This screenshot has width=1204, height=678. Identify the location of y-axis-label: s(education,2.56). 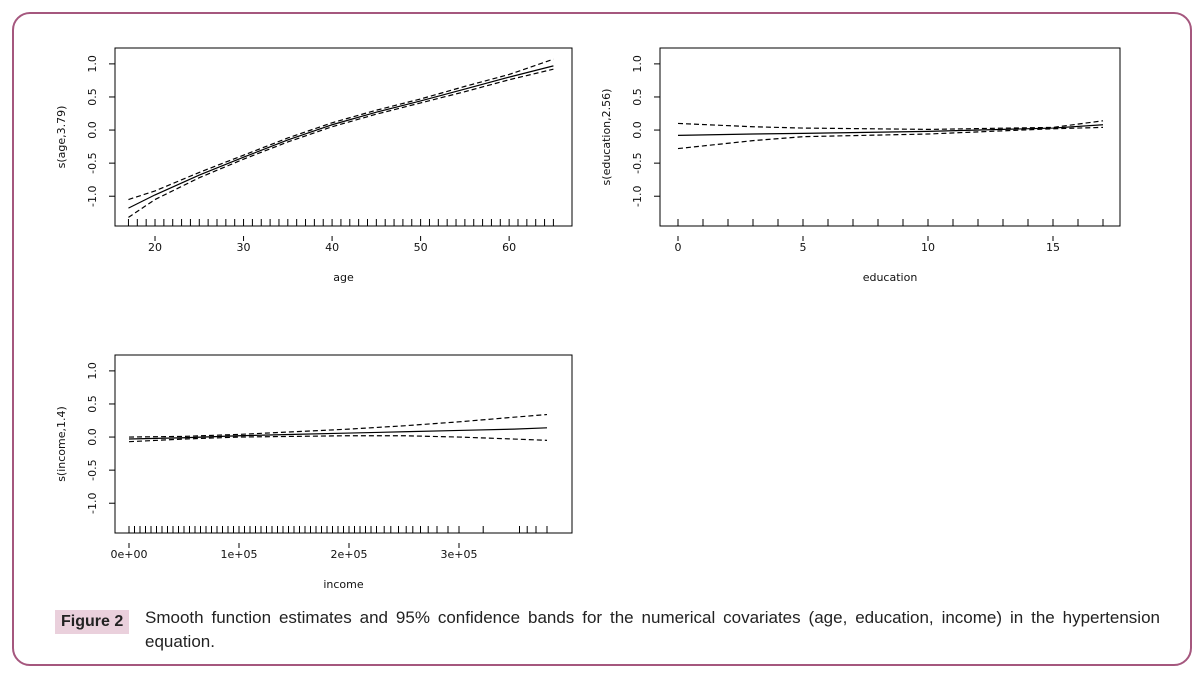
(606, 137).